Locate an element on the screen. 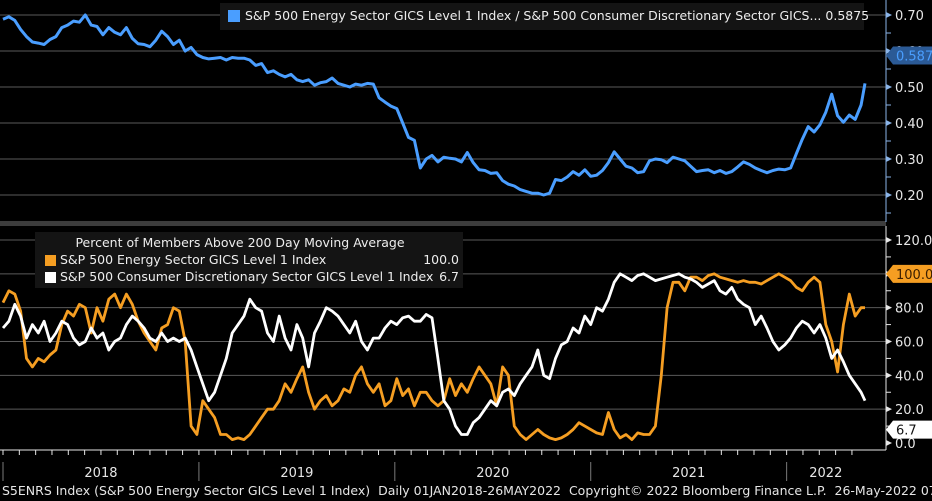 This screenshot has width=932, height=501. consumer-legend-swatch is located at coordinates (50, 277).